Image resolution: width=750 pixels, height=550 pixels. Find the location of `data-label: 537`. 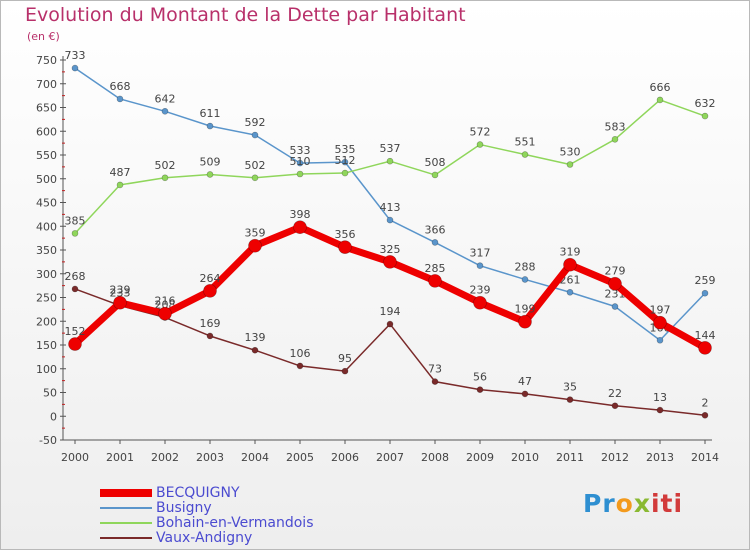

data-label: 537 is located at coordinates (390, 148).